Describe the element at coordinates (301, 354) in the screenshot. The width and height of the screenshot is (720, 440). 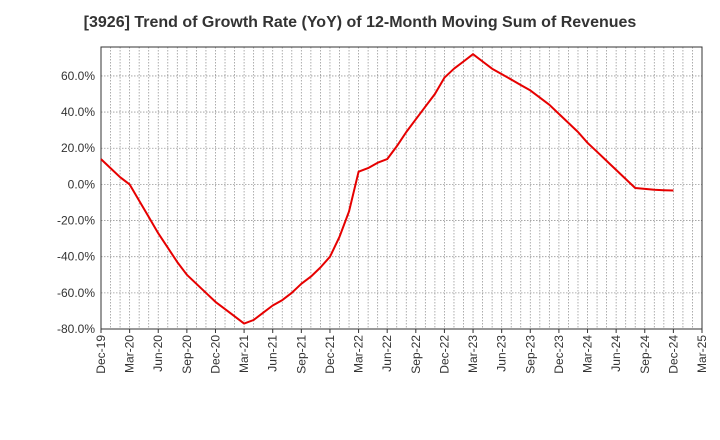
I see `x-tick-label: Sep-21` at that location.